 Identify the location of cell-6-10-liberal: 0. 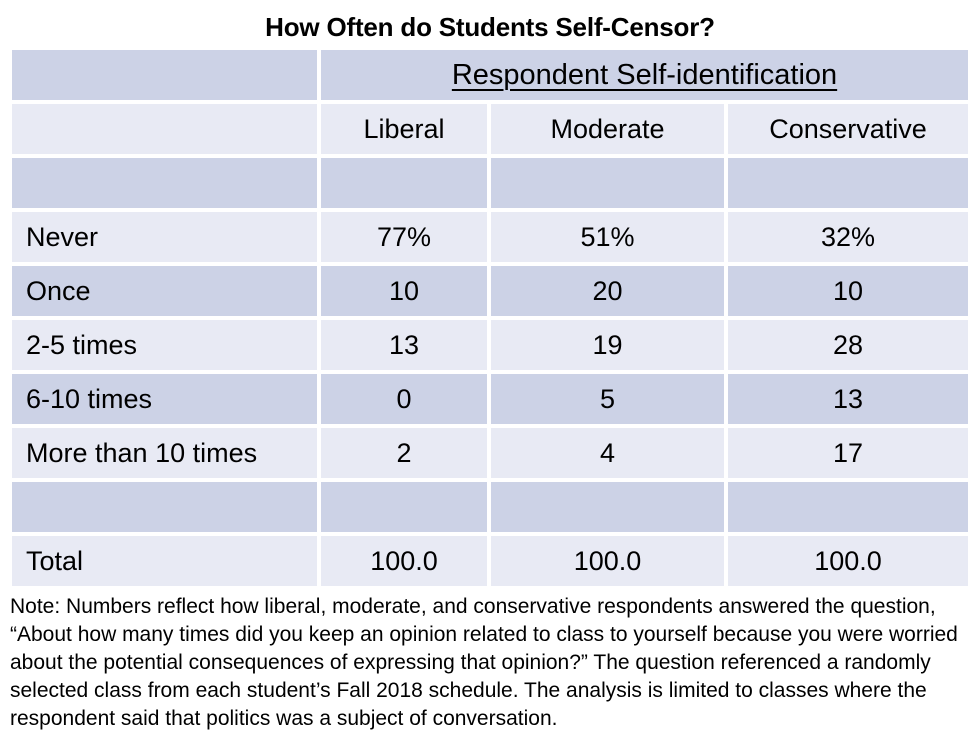
(404, 399).